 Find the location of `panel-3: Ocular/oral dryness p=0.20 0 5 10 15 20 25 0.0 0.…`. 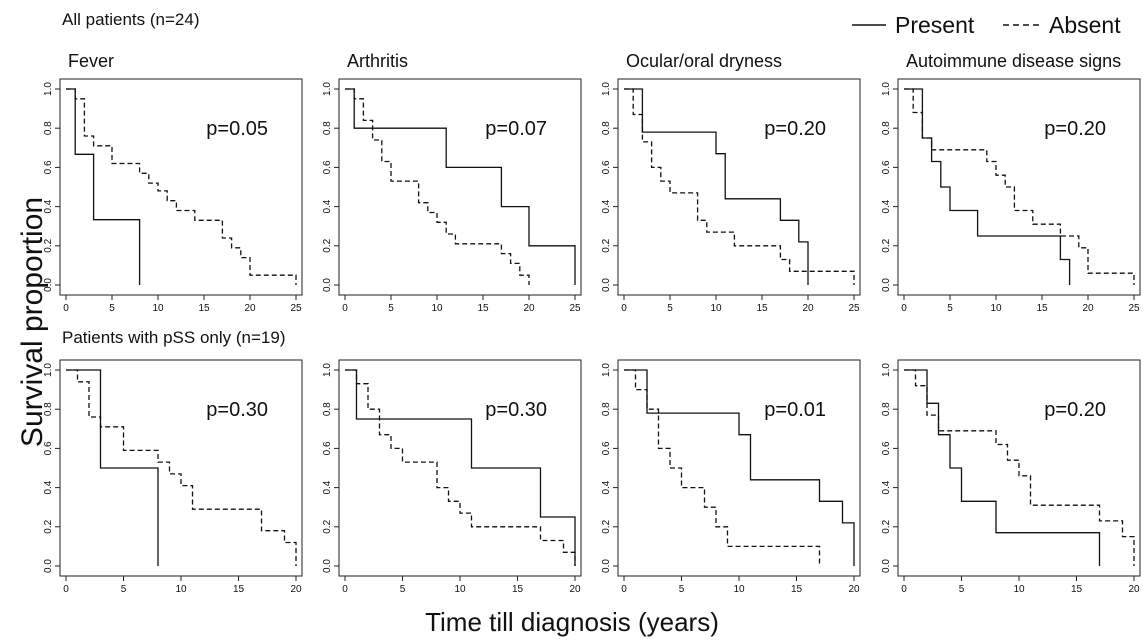

panel-3: Ocular/oral dryness p=0.20 0 5 10 15 20 25 0.0 0.… is located at coordinates (731, 182).